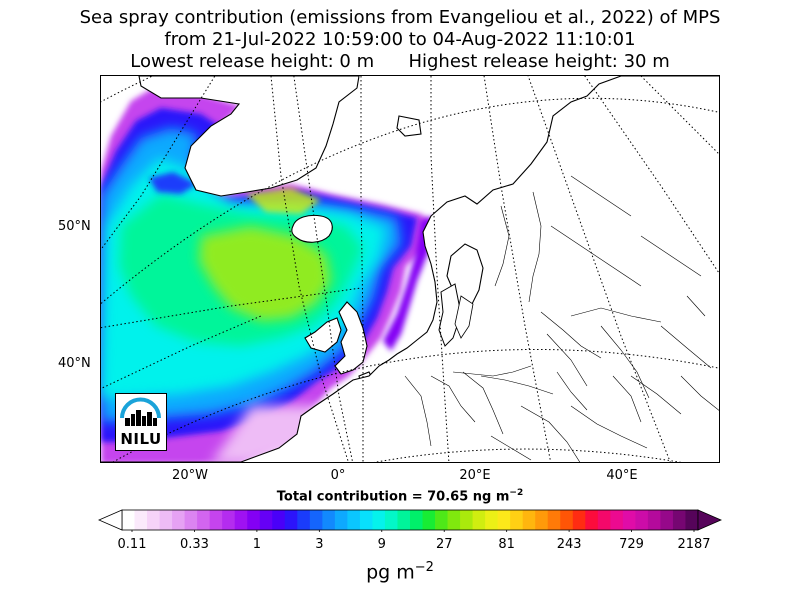 Image resolution: width=800 pixels, height=600 pixels. I want to click on colorbar-tick-marks, so click(413, 531).